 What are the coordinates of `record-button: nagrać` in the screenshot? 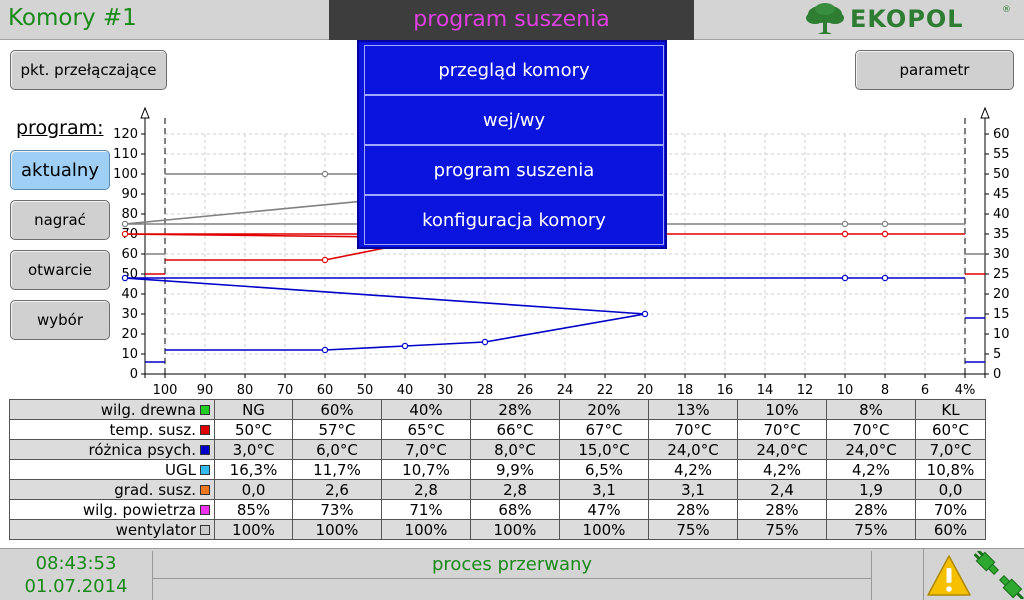 It's located at (60, 220).